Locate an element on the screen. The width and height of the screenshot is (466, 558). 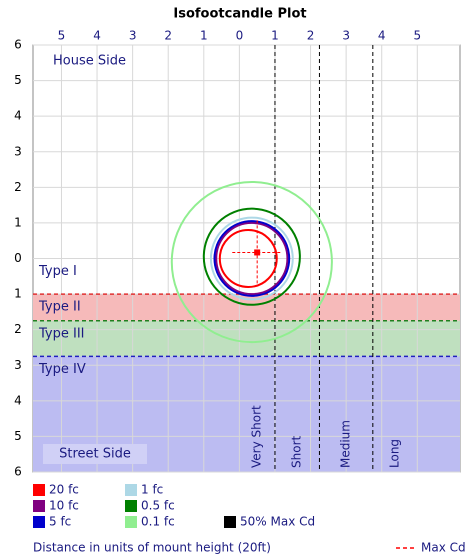
max-cd-marker is located at coordinates (257, 252).